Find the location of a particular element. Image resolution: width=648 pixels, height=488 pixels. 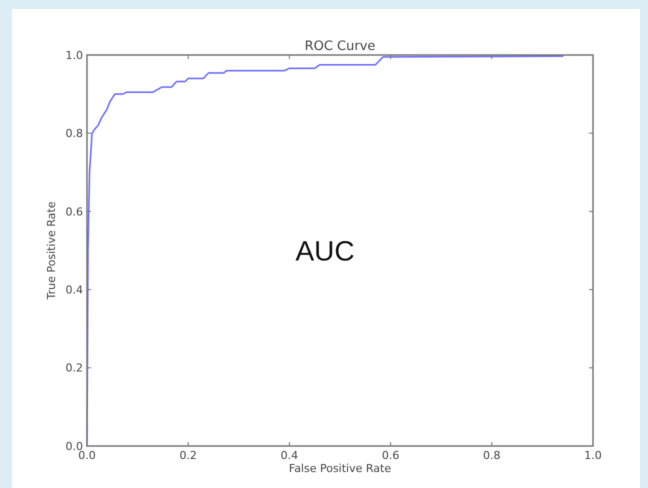

x-tick-label: 0.6 is located at coordinates (391, 455).